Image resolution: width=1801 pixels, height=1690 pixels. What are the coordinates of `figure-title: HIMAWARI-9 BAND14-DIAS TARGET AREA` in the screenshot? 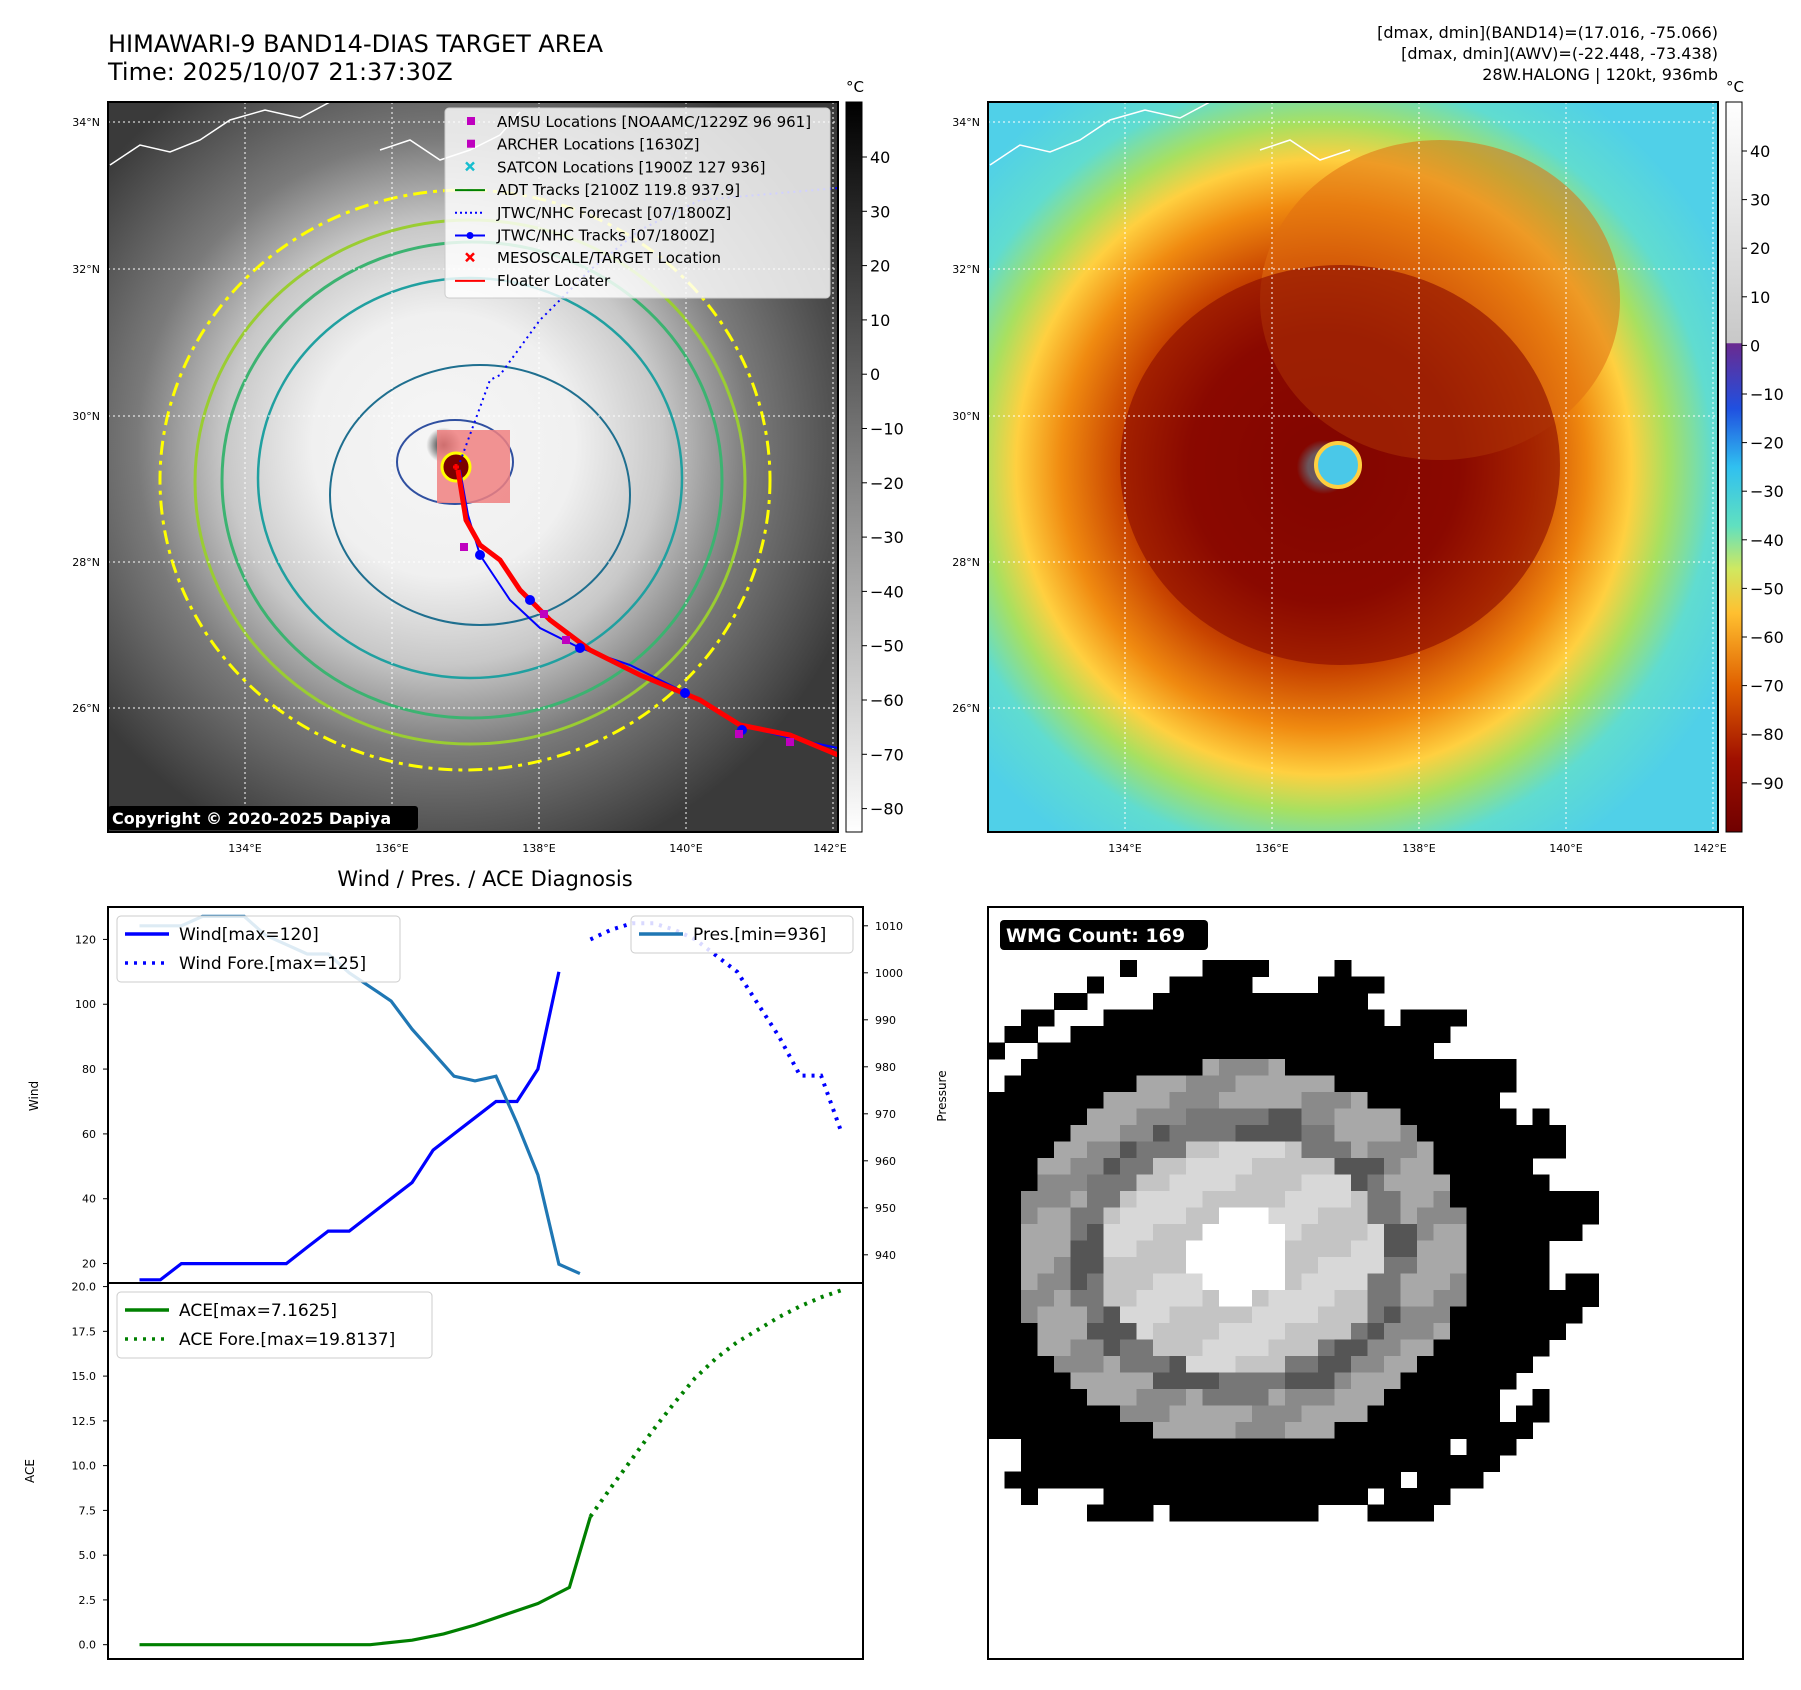 It's located at (356, 44).